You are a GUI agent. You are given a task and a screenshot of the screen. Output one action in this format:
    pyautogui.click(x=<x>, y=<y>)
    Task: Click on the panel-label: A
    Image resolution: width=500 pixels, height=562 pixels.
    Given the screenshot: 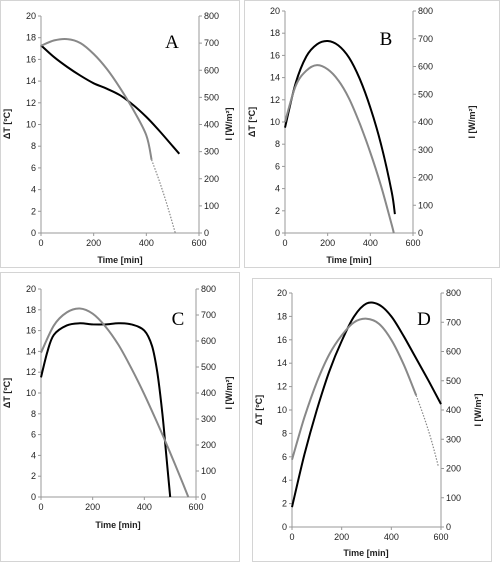 What is the action you would take?
    pyautogui.click(x=172, y=42)
    